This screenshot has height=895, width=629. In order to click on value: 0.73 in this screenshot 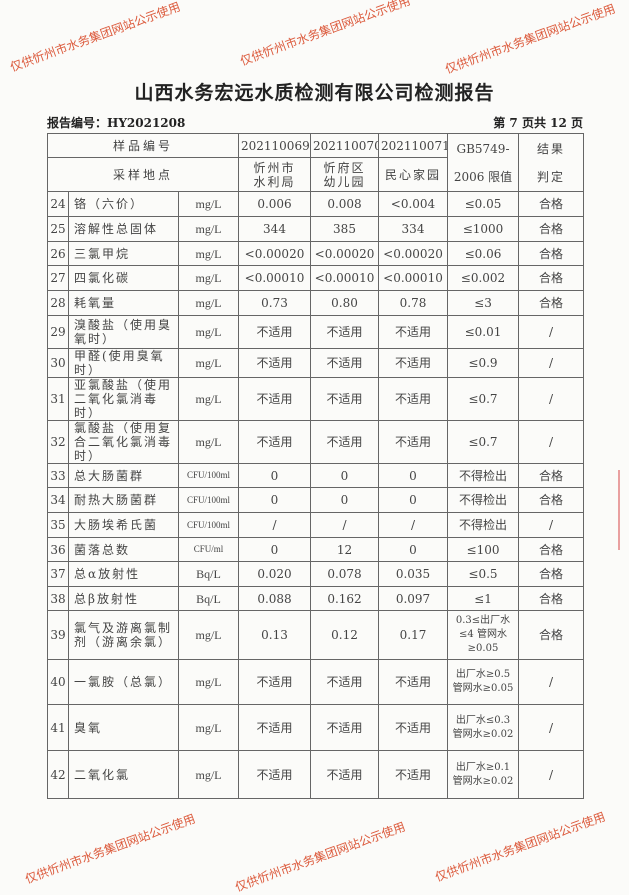, I will do `click(274, 303)`.